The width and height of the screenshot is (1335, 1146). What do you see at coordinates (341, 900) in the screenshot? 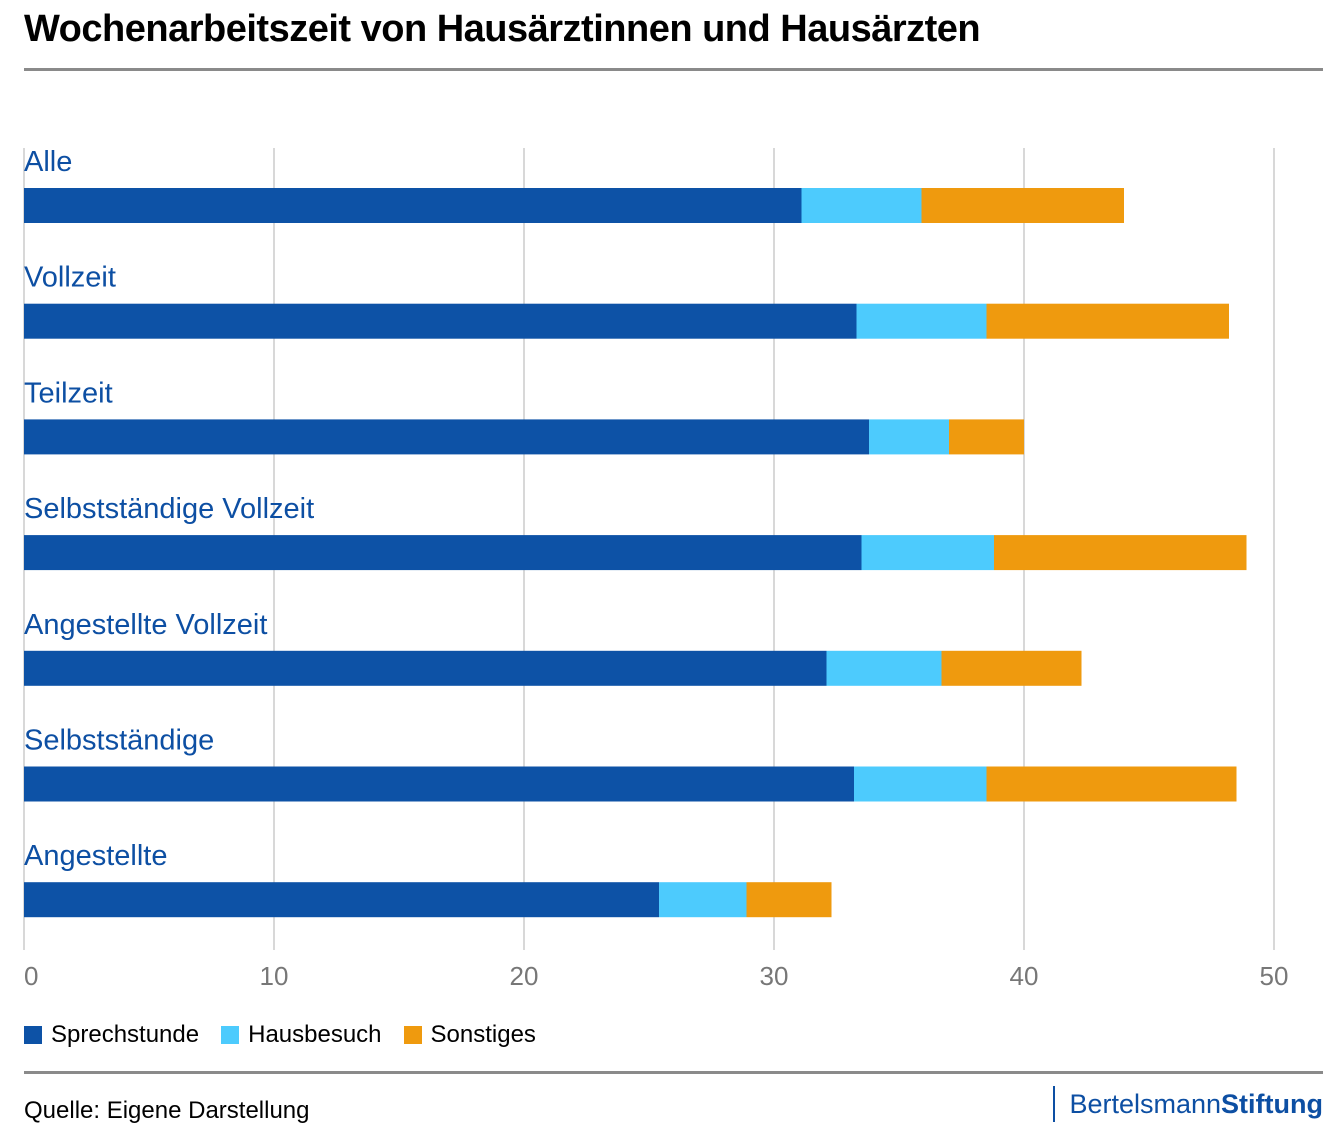
I see `bar-angestellte-sprechstunde` at bounding box center [341, 900].